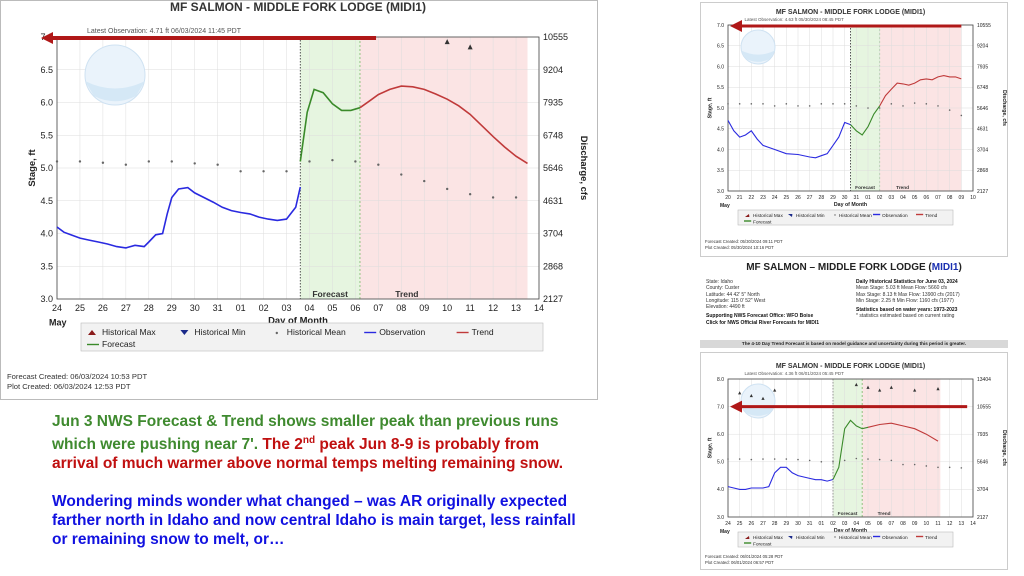  What do you see at coordinates (46, 266) in the screenshot?
I see `y-tick-label: 3.5` at bounding box center [46, 266].